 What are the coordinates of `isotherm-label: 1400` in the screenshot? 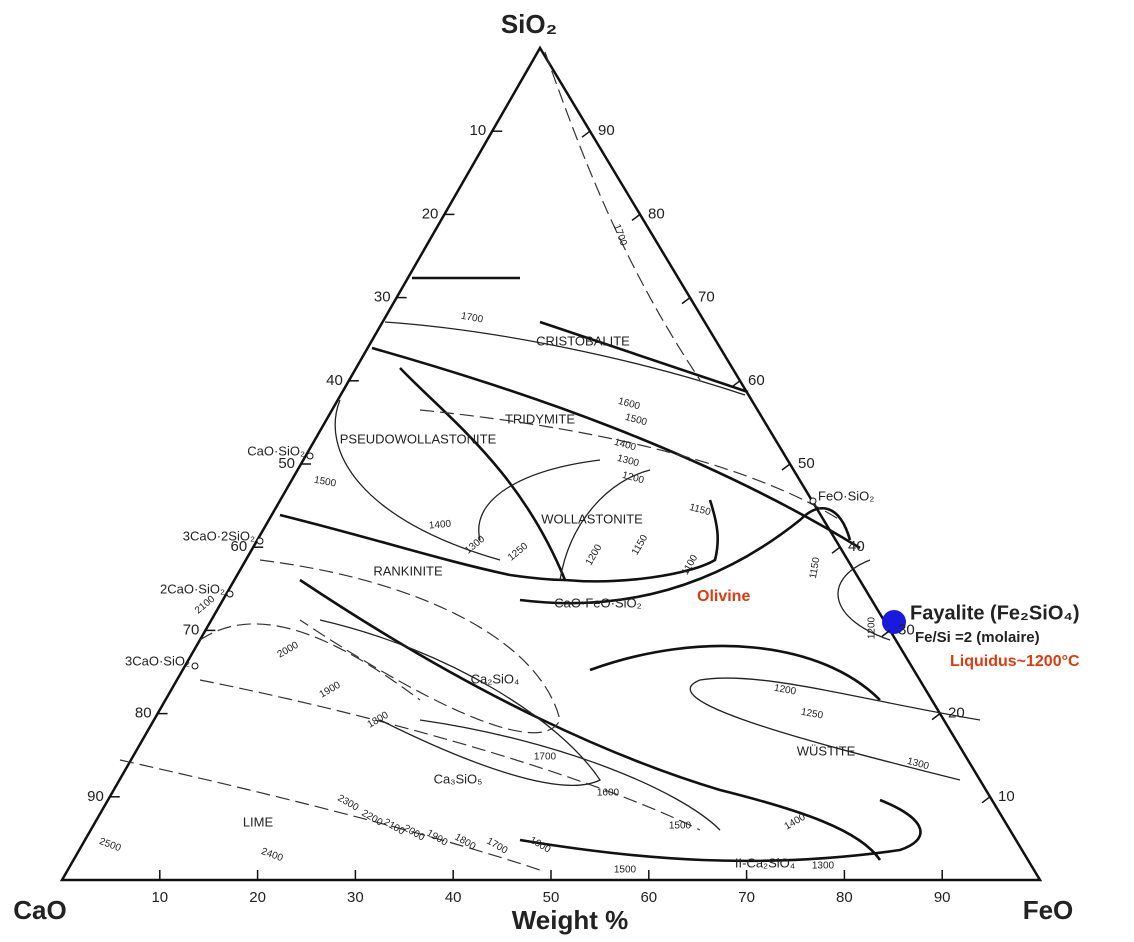 It's located at (440, 525).